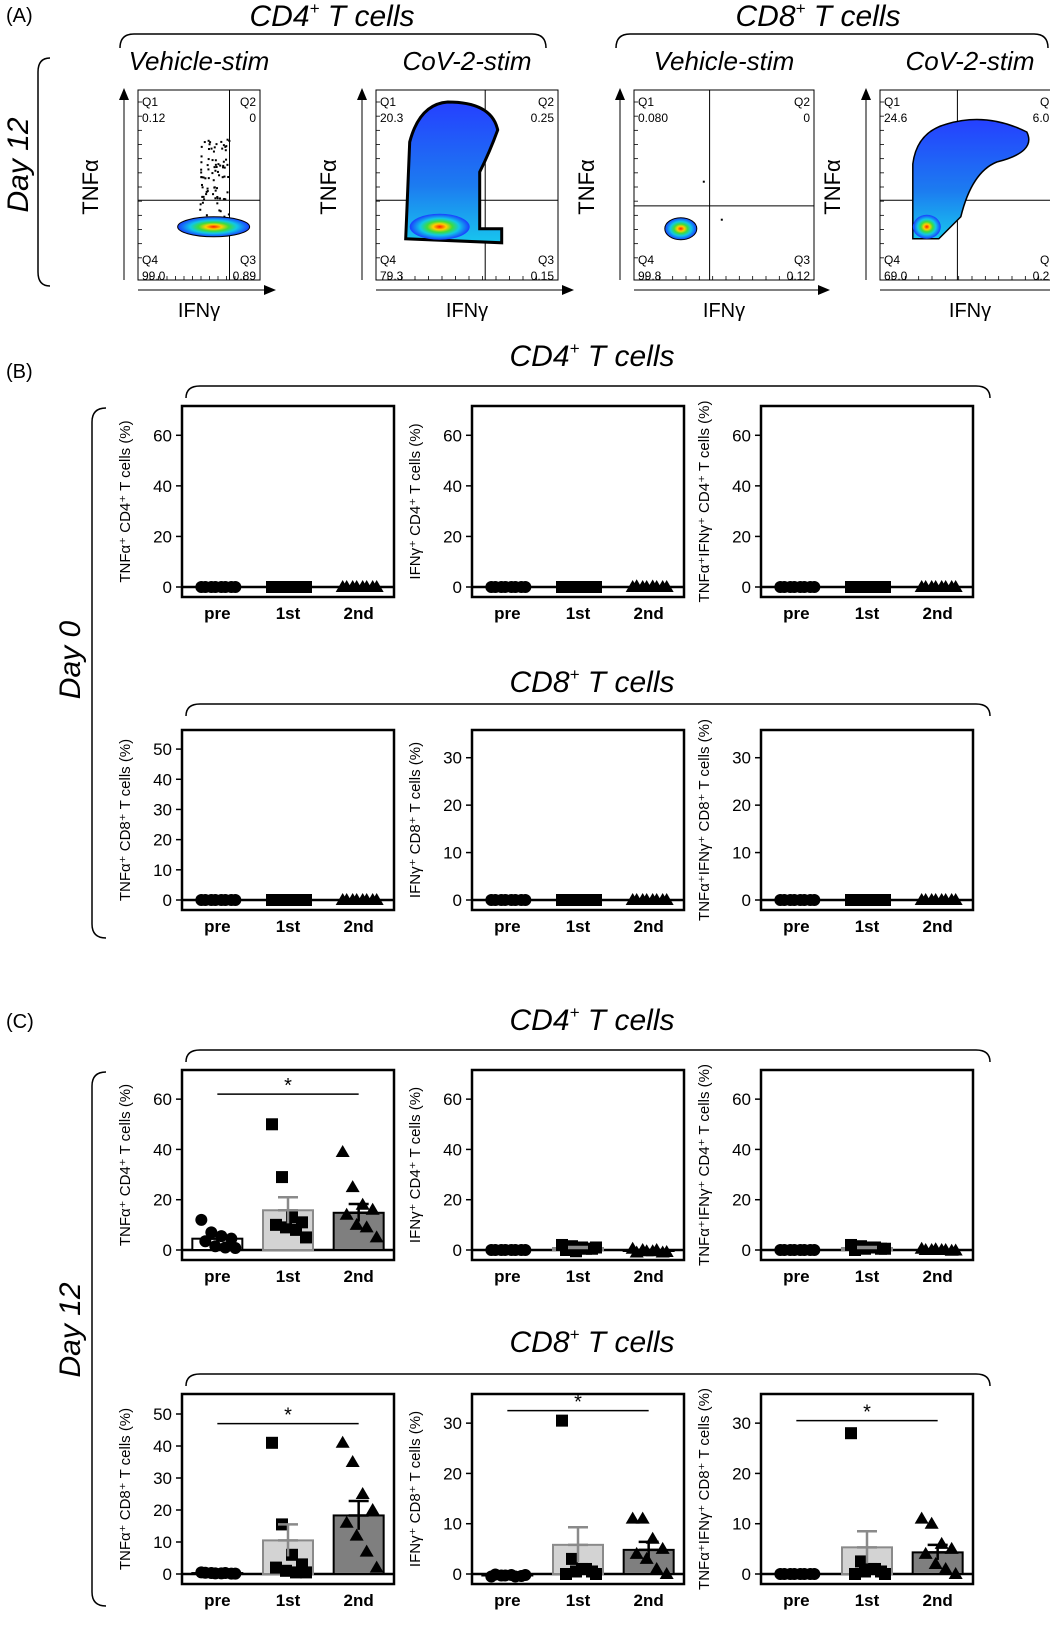 Image resolution: width=1050 pixels, height=1633 pixels. I want to click on panel-b-day-label: Day 0, so click(70, 660).